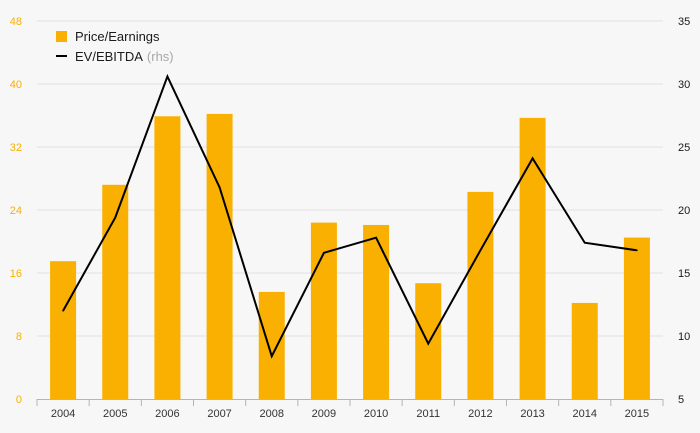 The image size is (700, 433). I want to click on bar-2007, so click(219, 256).